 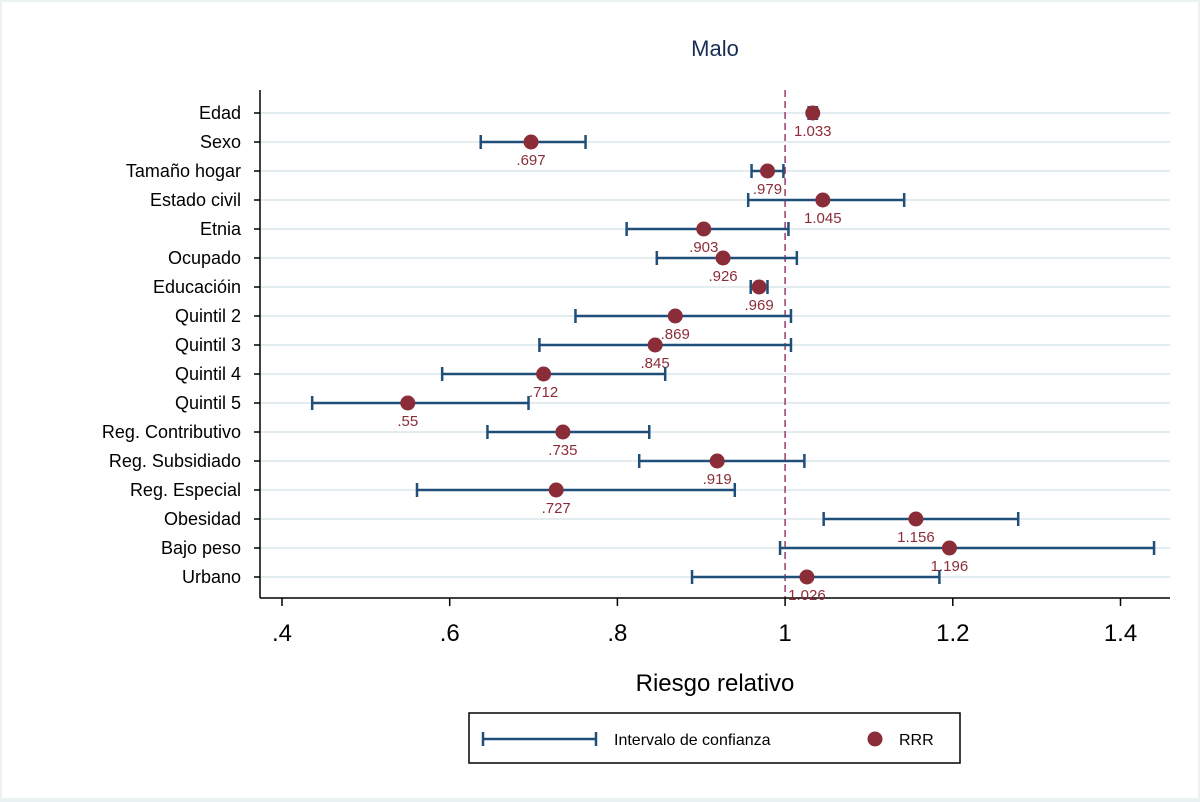 I want to click on x-tick-label: 1.2, so click(x=952, y=633).